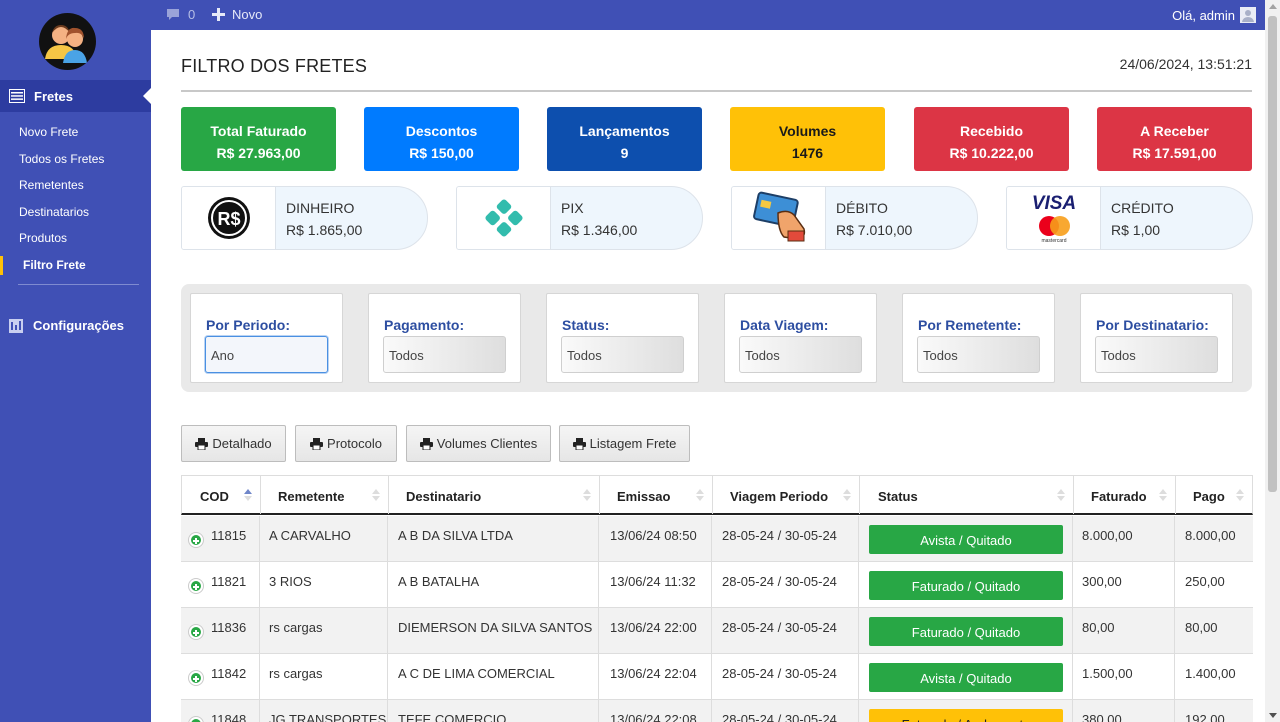 Image resolution: width=1280 pixels, height=722 pixels. What do you see at coordinates (147, 96) in the screenshot?
I see `active-indicator` at bounding box center [147, 96].